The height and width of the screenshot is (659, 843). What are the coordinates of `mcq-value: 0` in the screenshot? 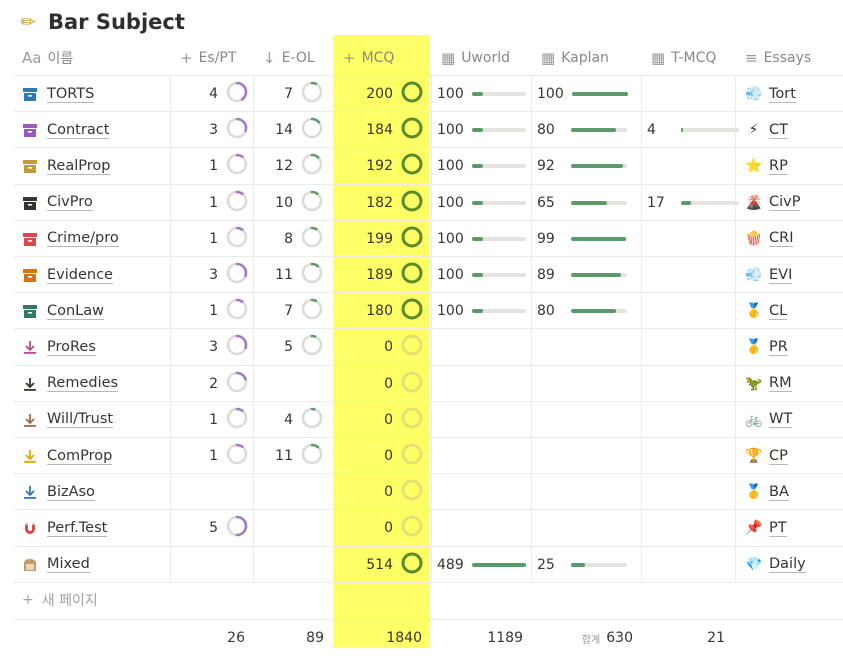 It's located at (388, 383).